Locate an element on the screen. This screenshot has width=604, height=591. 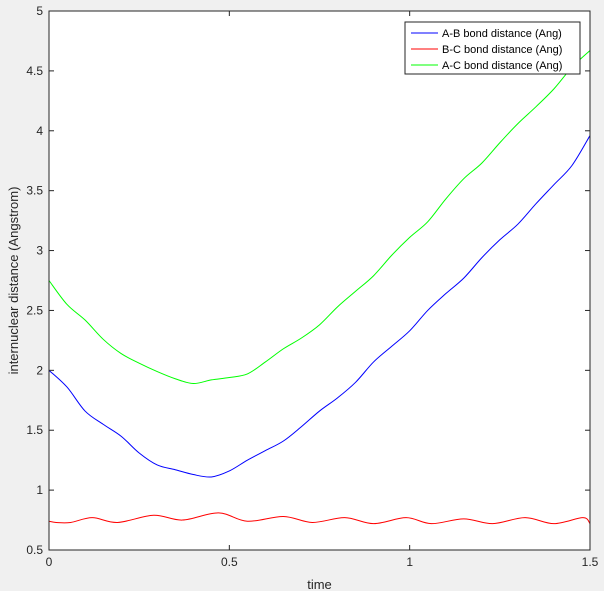
legend-label-3: A-C bond distance (Ang) is located at coordinates (502, 66).